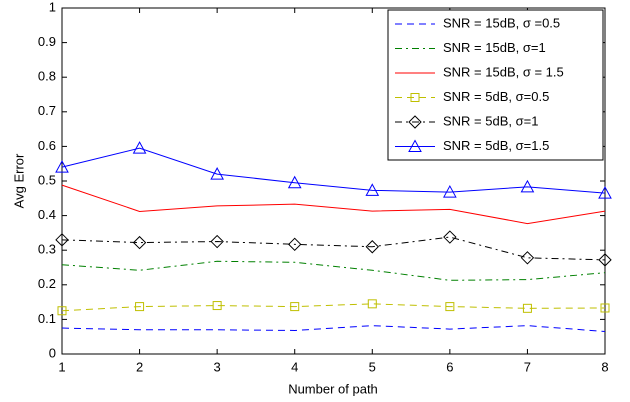 The image size is (630, 402). What do you see at coordinates (47, 249) in the screenshot?
I see `y-tick-label: 0.3` at bounding box center [47, 249].